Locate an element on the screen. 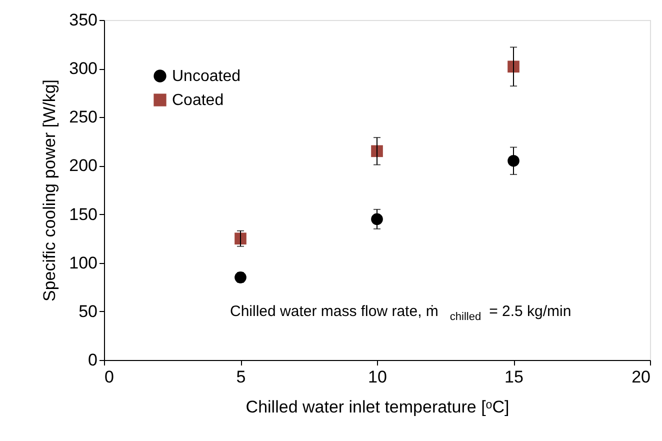  y-tick-label: 0 is located at coordinates (93, 360).